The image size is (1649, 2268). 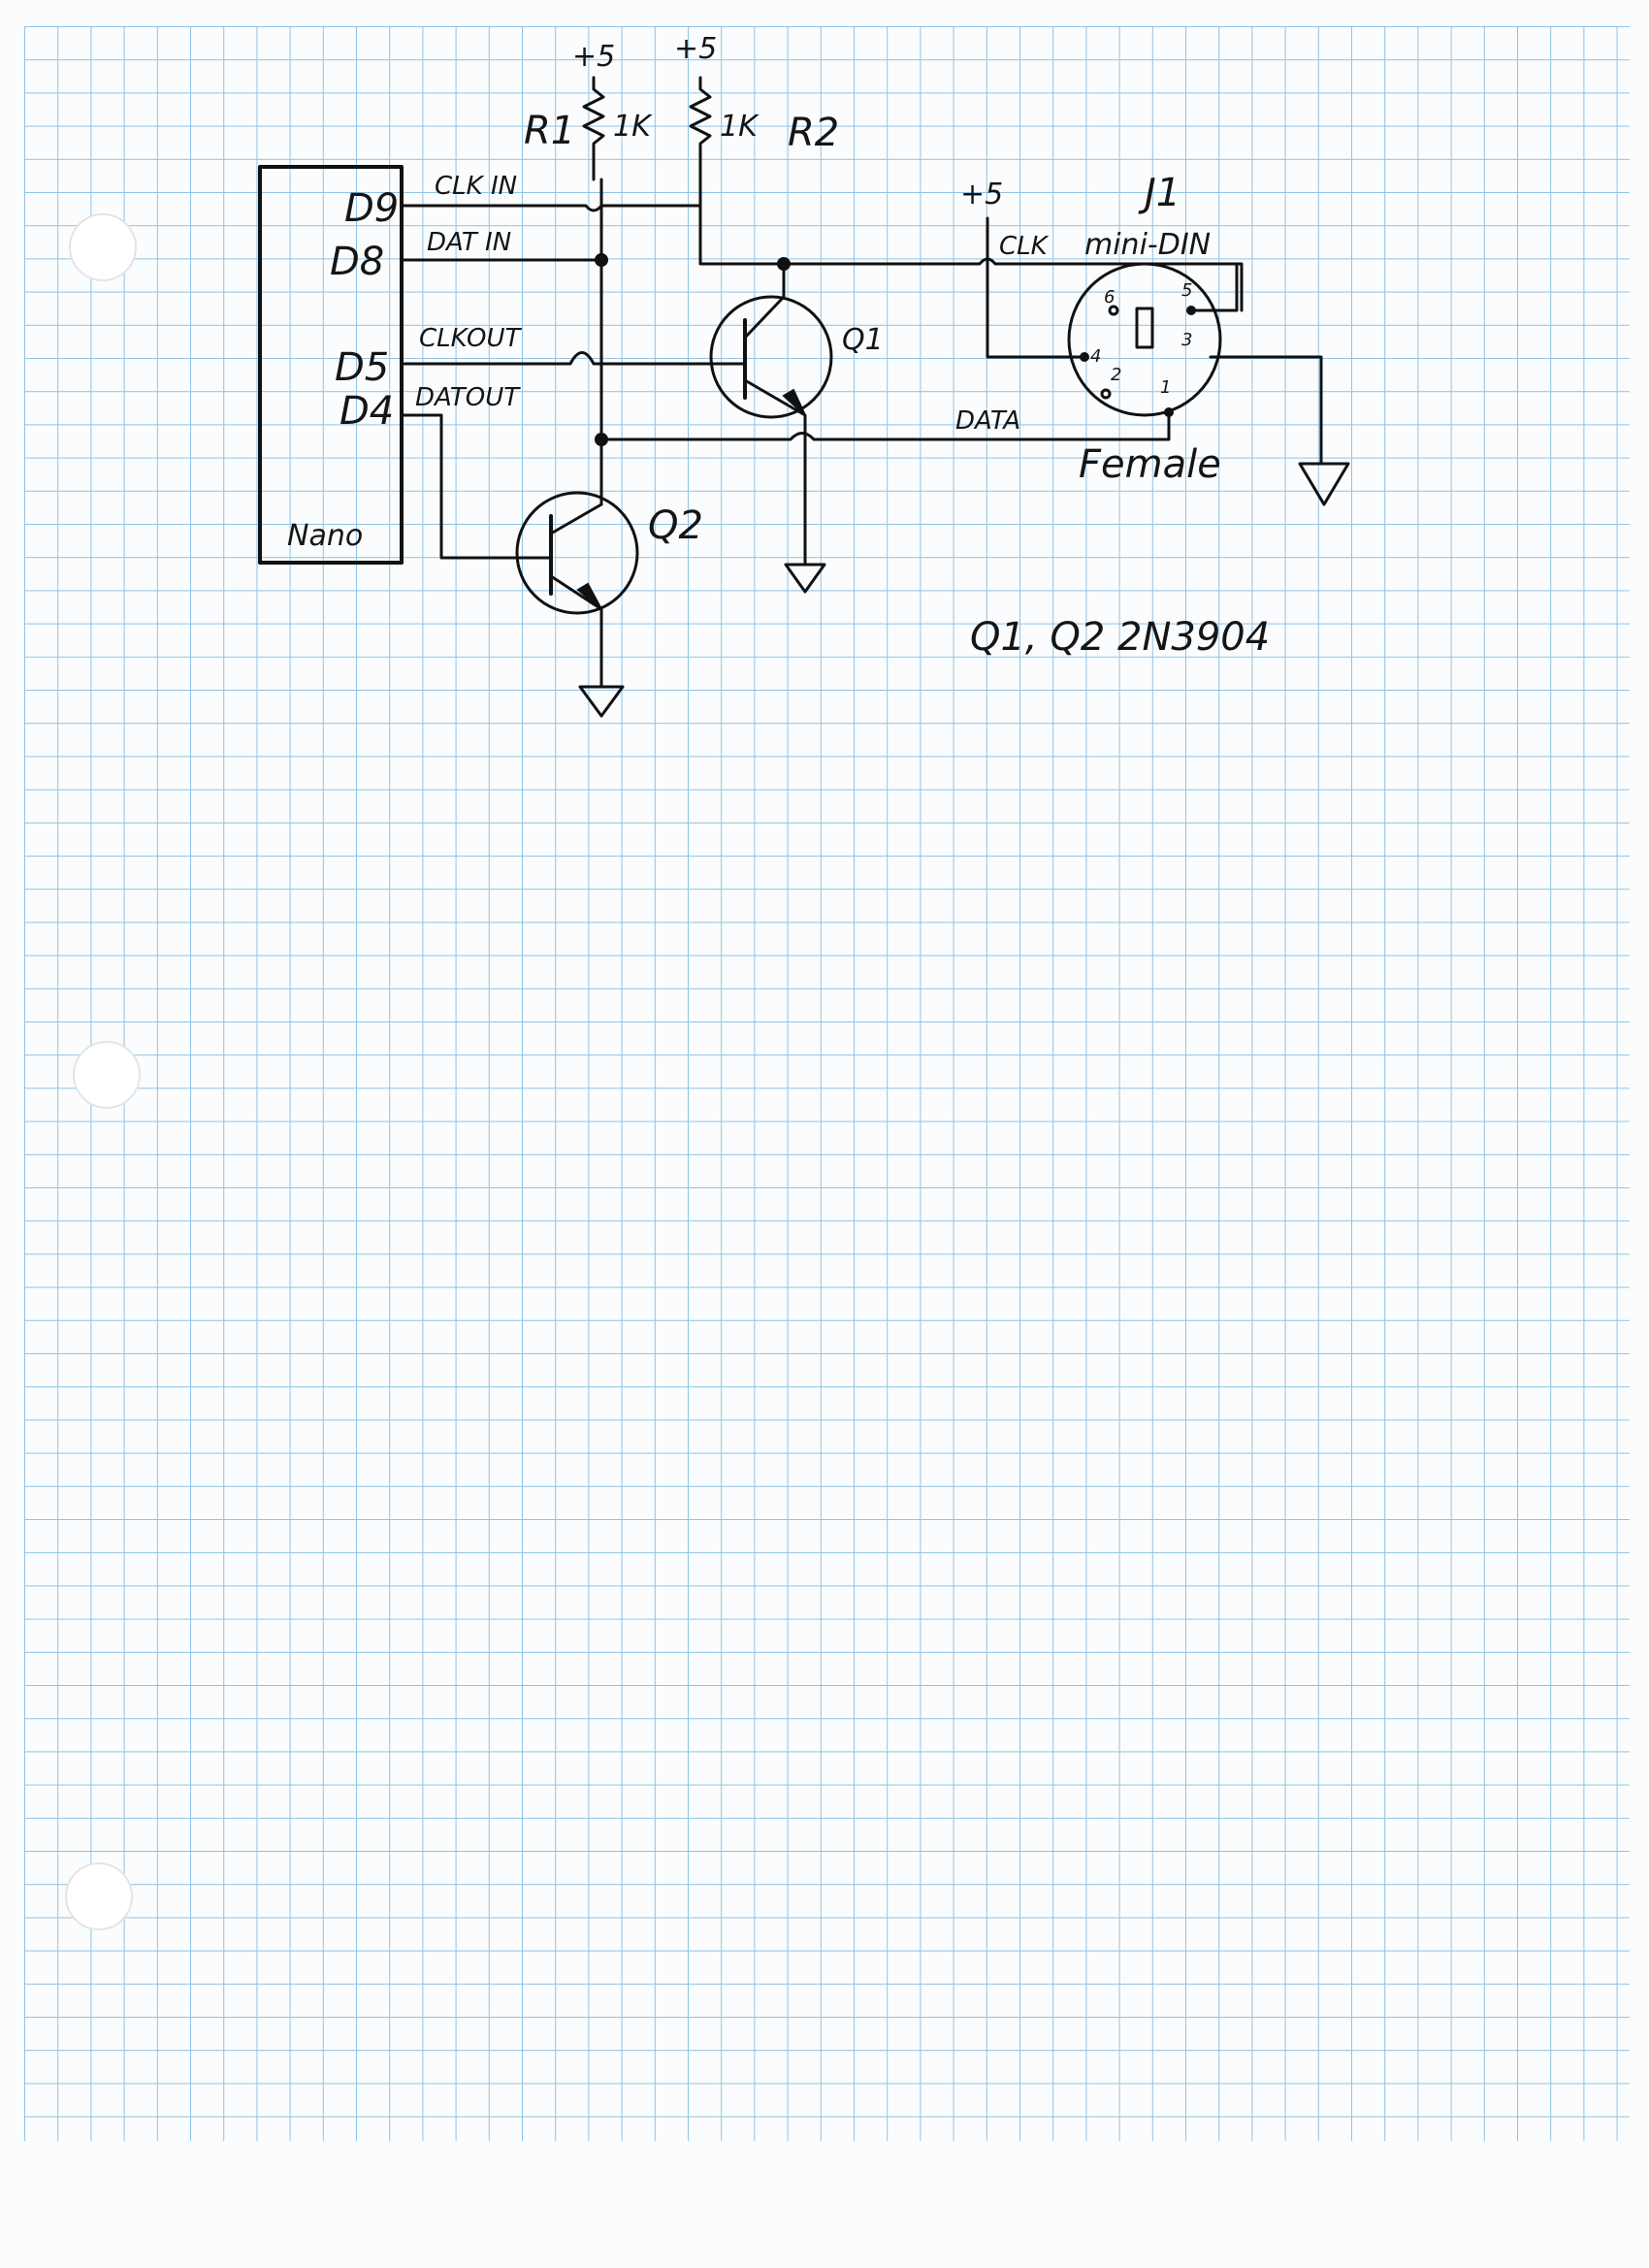 What do you see at coordinates (601, 260) in the screenshot?
I see `junction-dat-in` at bounding box center [601, 260].